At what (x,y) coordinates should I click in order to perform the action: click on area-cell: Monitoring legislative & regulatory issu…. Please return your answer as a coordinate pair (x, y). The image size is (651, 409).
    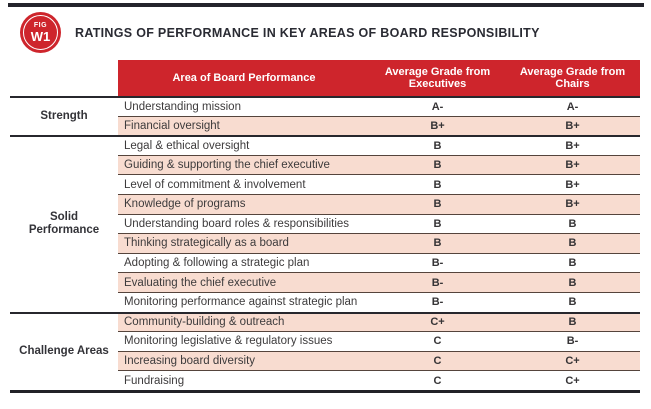
    Looking at the image, I should click on (244, 341).